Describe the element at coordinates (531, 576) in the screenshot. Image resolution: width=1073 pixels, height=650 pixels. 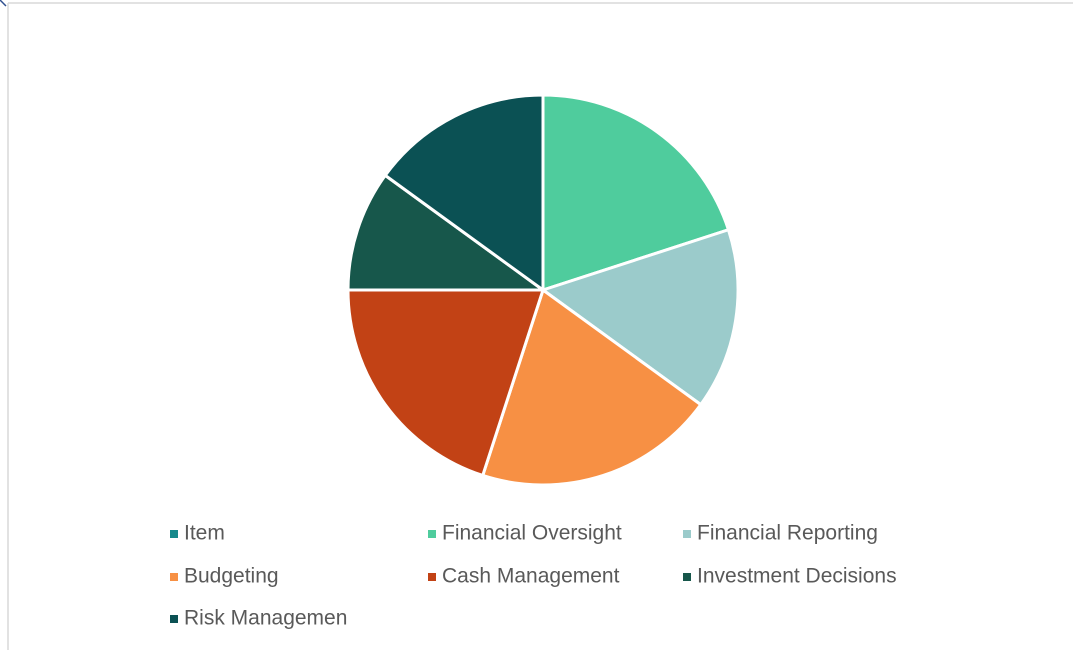
I see `legend-label: Cash Management` at that location.